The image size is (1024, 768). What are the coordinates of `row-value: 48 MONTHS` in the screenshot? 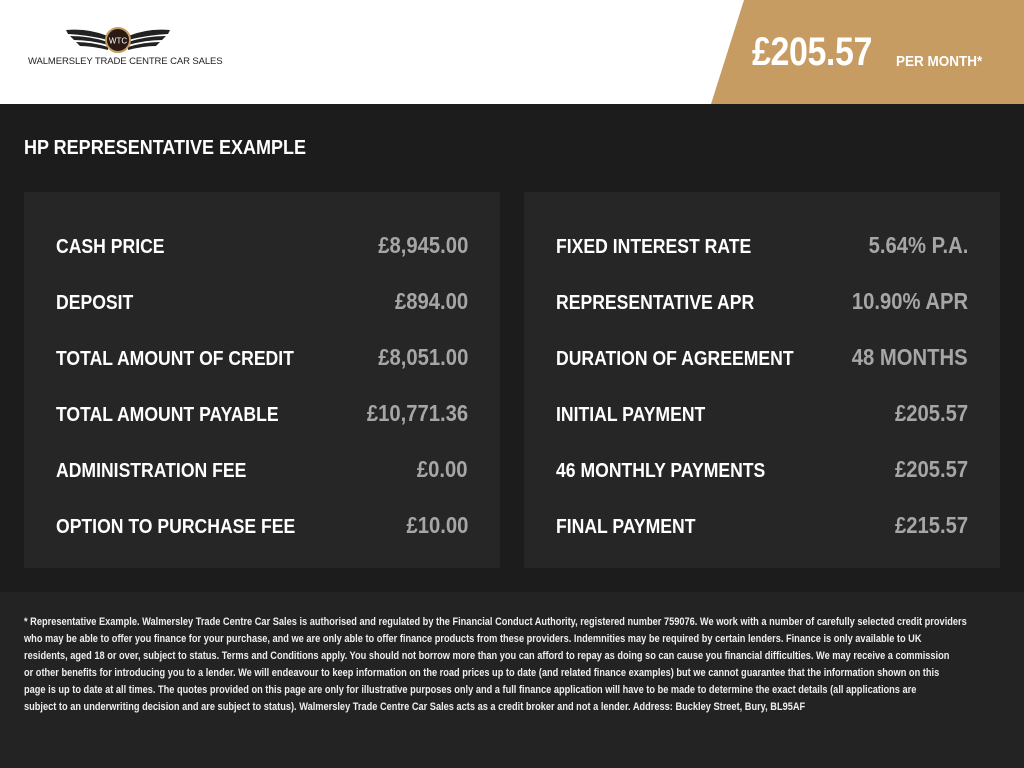 It's located at (910, 357).